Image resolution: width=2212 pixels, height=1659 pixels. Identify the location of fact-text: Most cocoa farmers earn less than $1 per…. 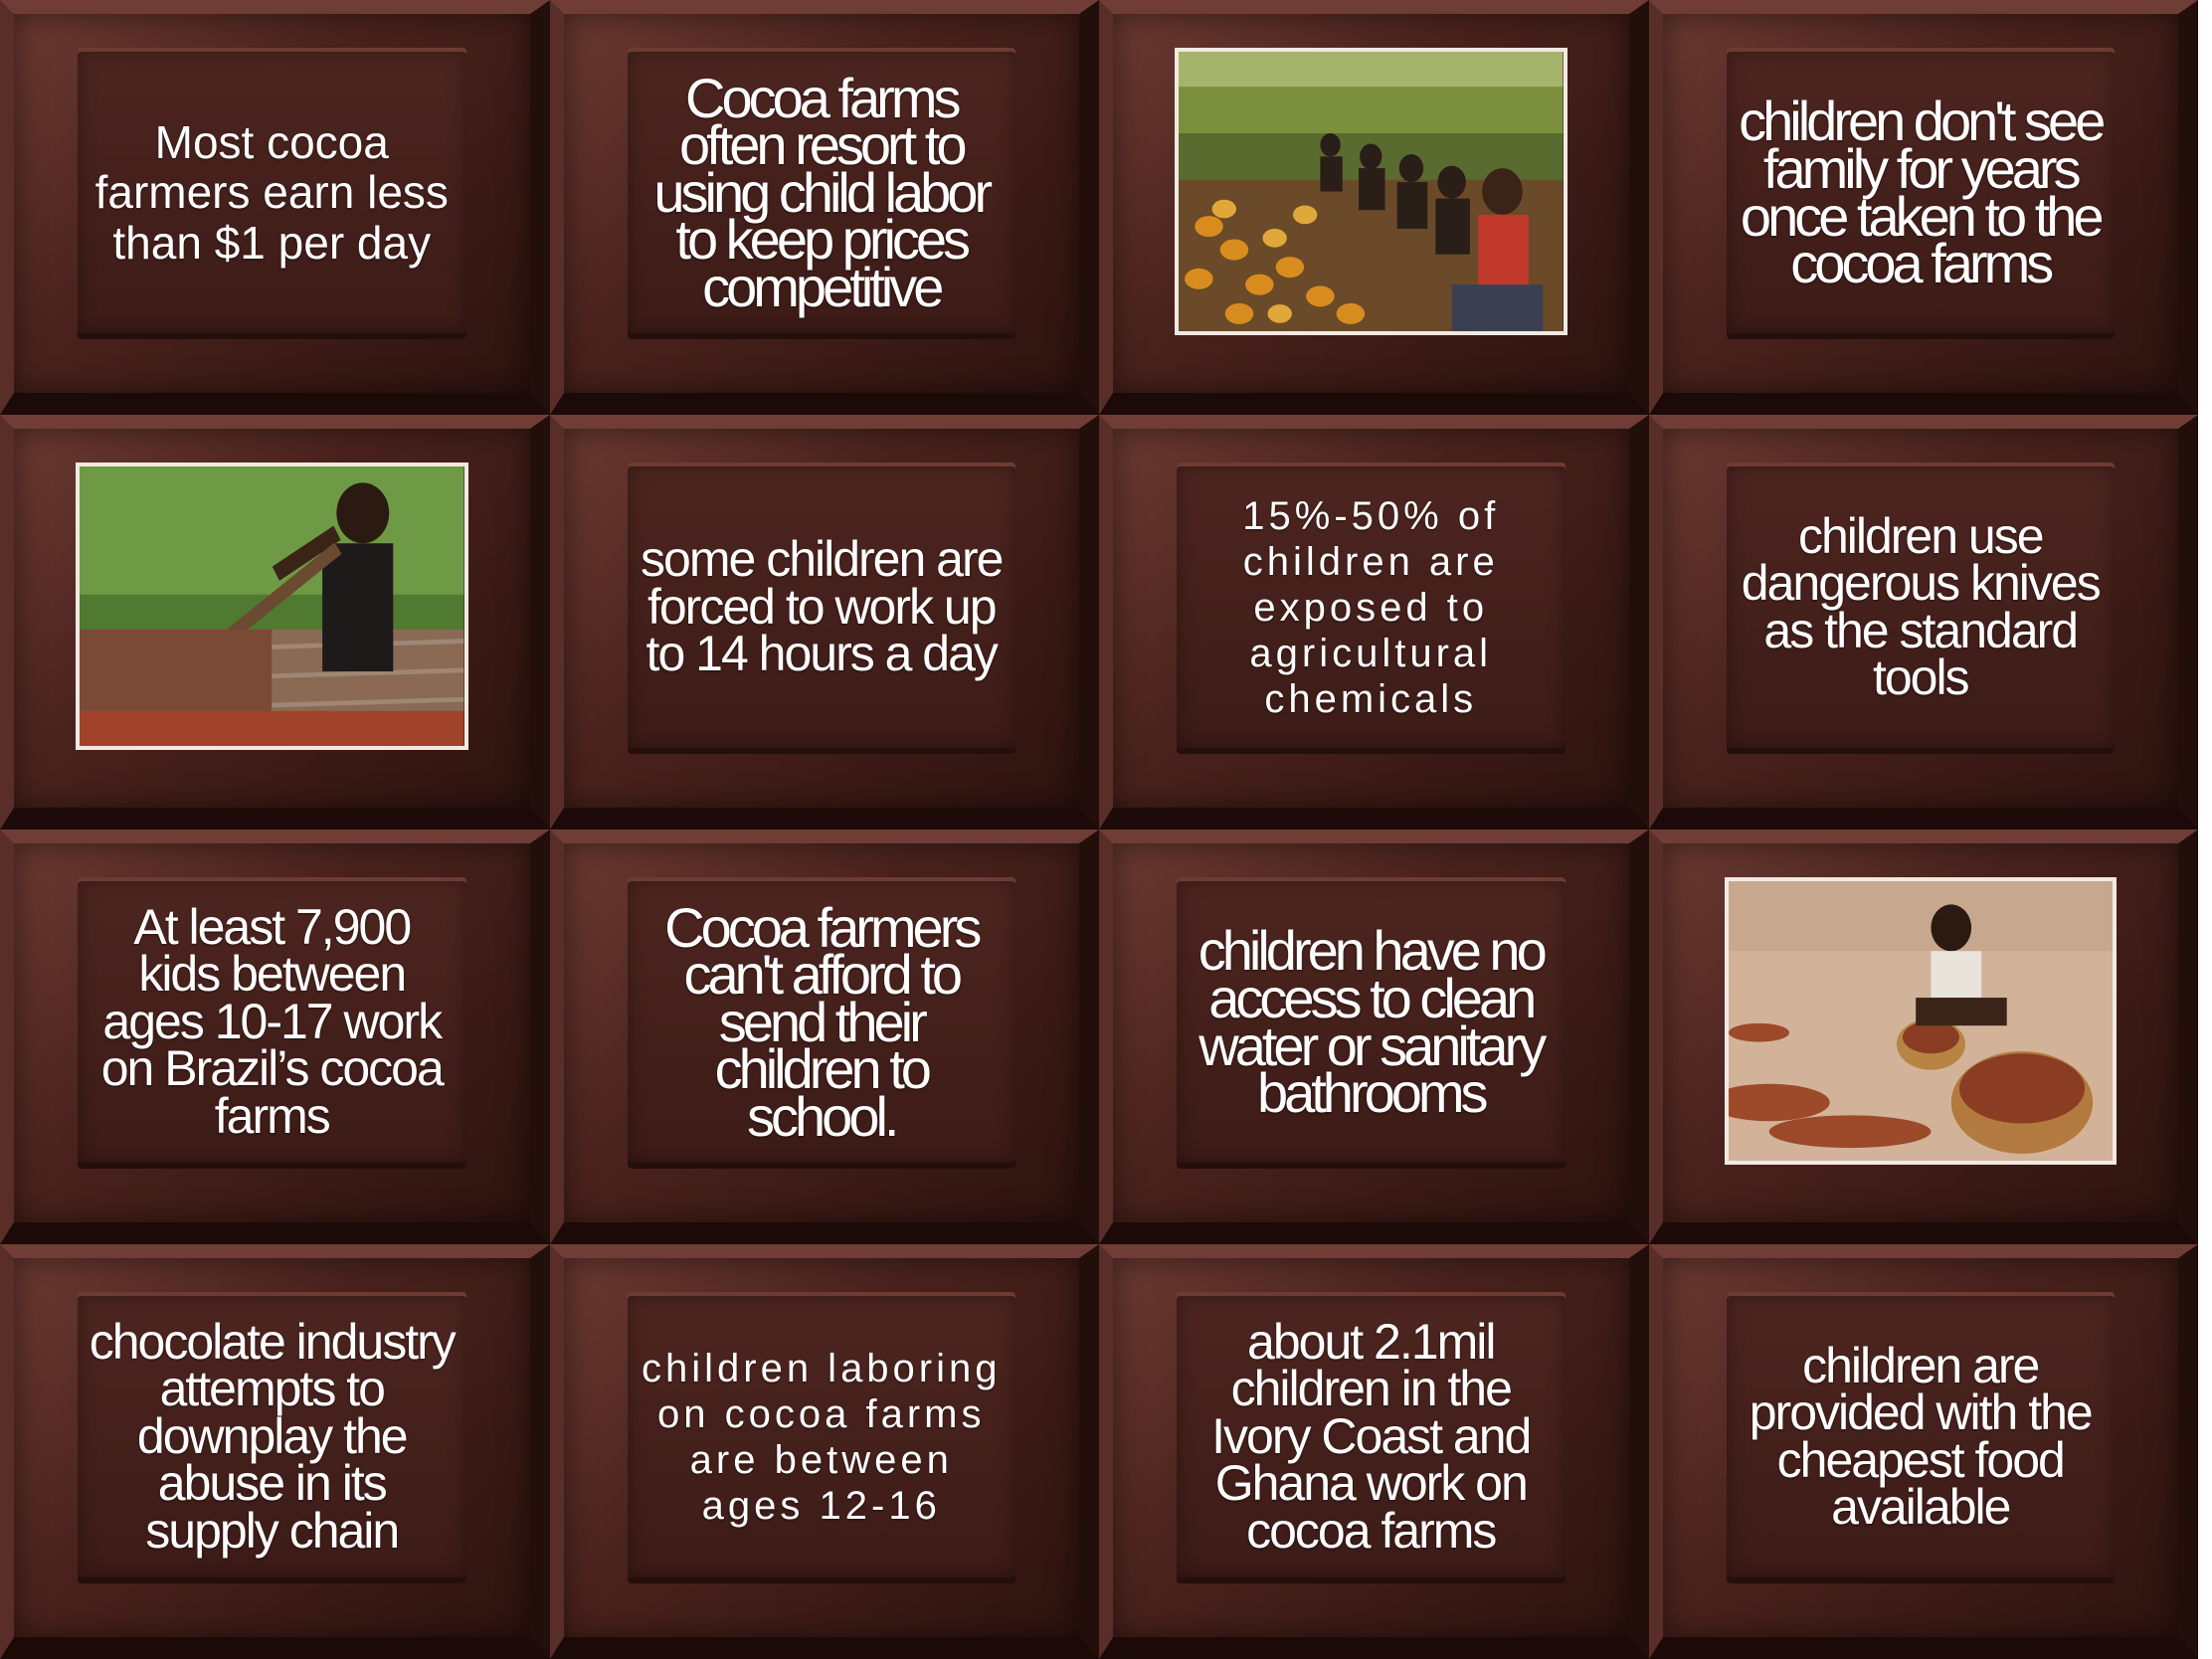
(271, 192).